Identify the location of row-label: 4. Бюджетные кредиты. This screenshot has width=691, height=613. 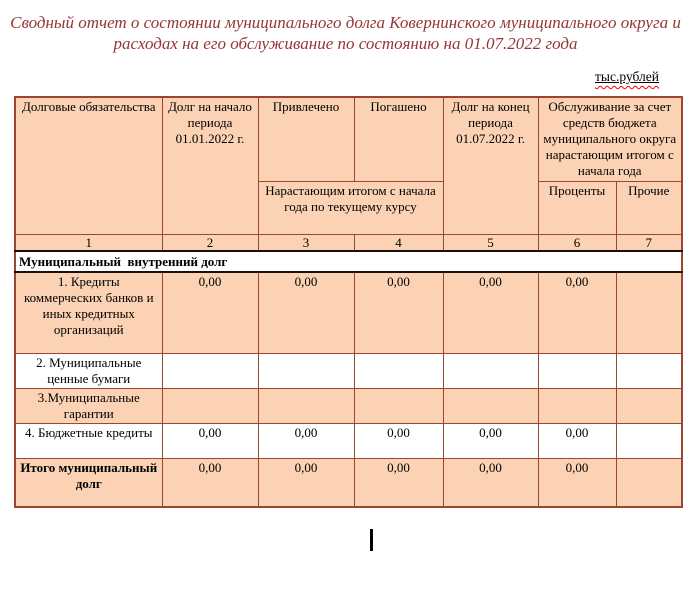
(88, 440).